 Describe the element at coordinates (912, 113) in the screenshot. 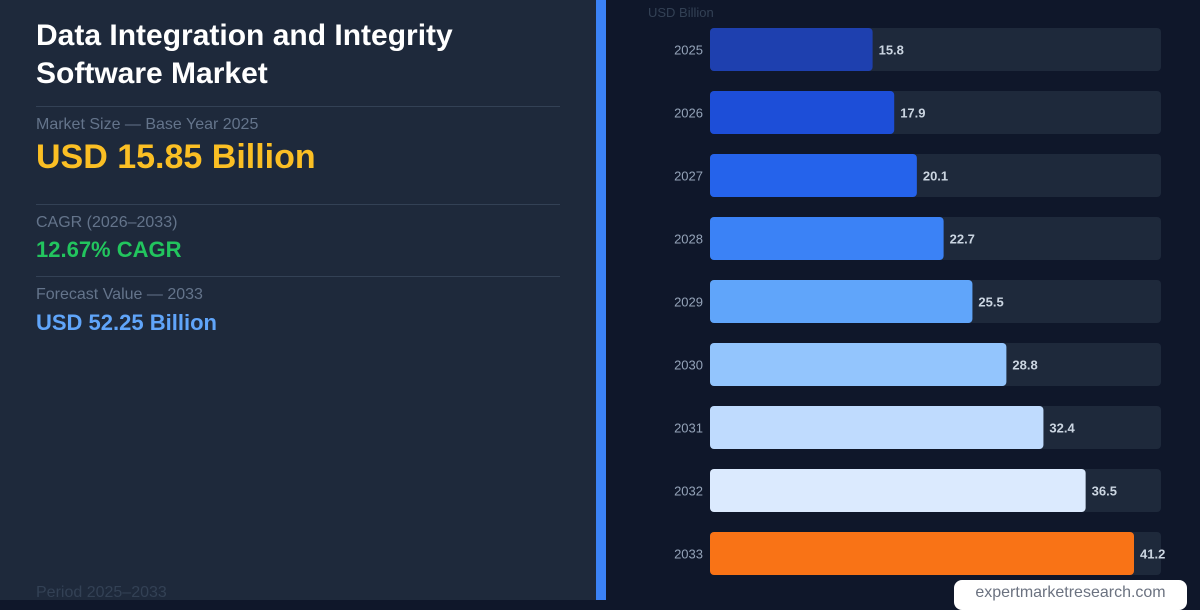

I see `value-label-2026: 17.9` at that location.